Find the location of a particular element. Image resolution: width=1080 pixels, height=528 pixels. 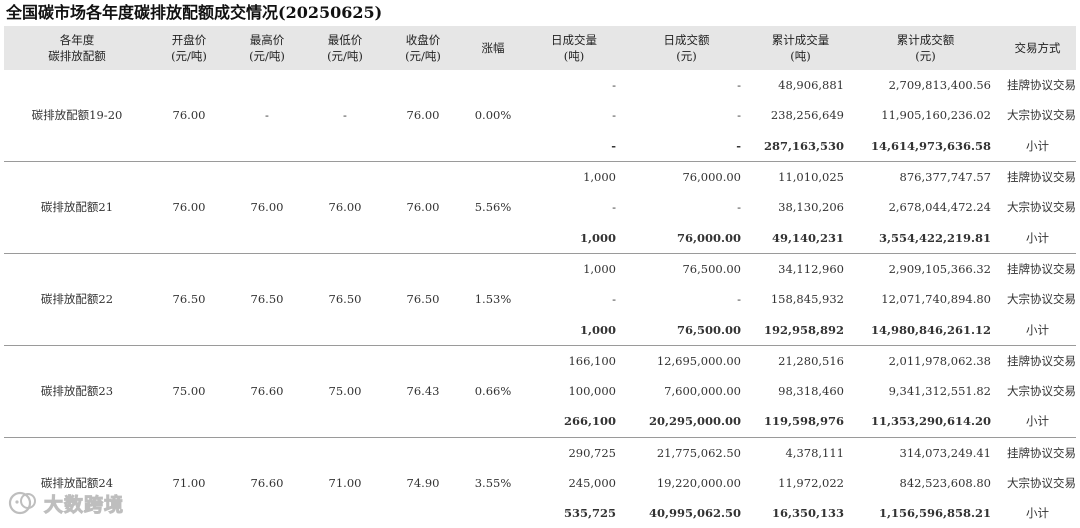

column-header: 收盘价 (元/吨) is located at coordinates (423, 48).